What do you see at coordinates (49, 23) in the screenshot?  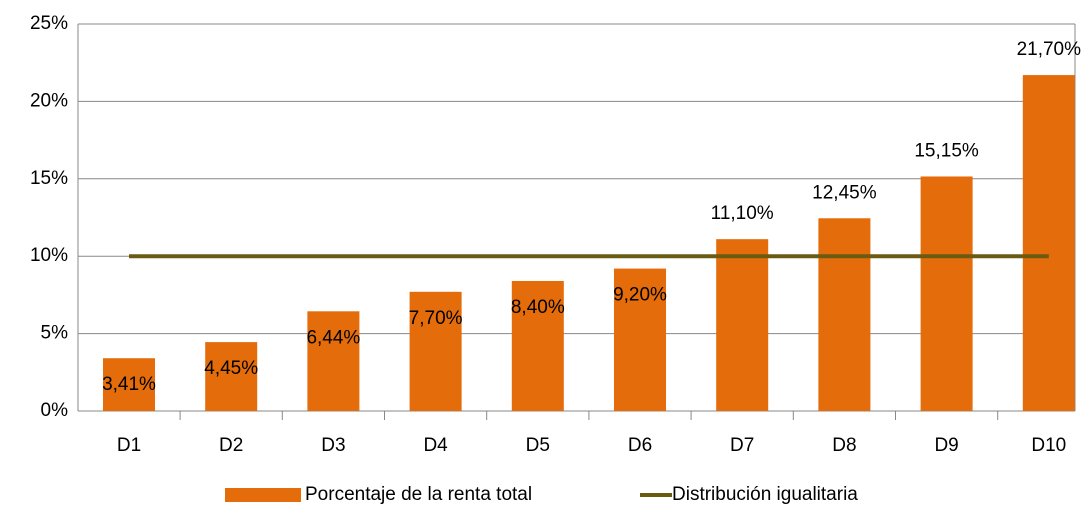 I see `y-tick-label: 25%` at bounding box center [49, 23].